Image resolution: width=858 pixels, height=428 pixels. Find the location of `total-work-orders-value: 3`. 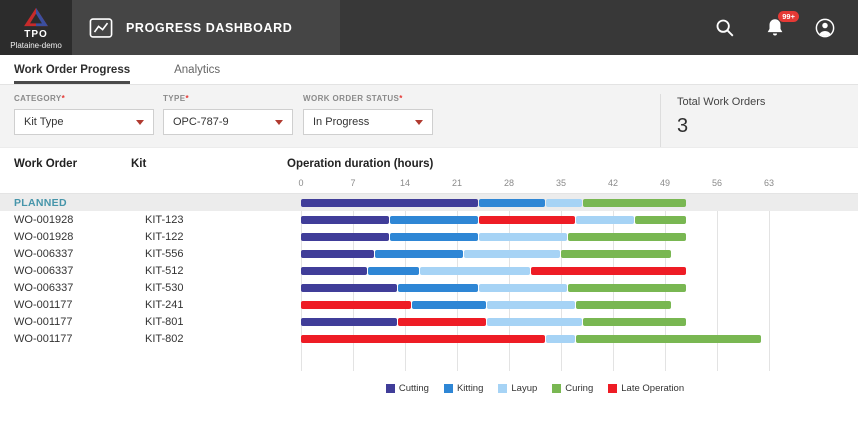

total-work-orders-value: 3 is located at coordinates (683, 126).